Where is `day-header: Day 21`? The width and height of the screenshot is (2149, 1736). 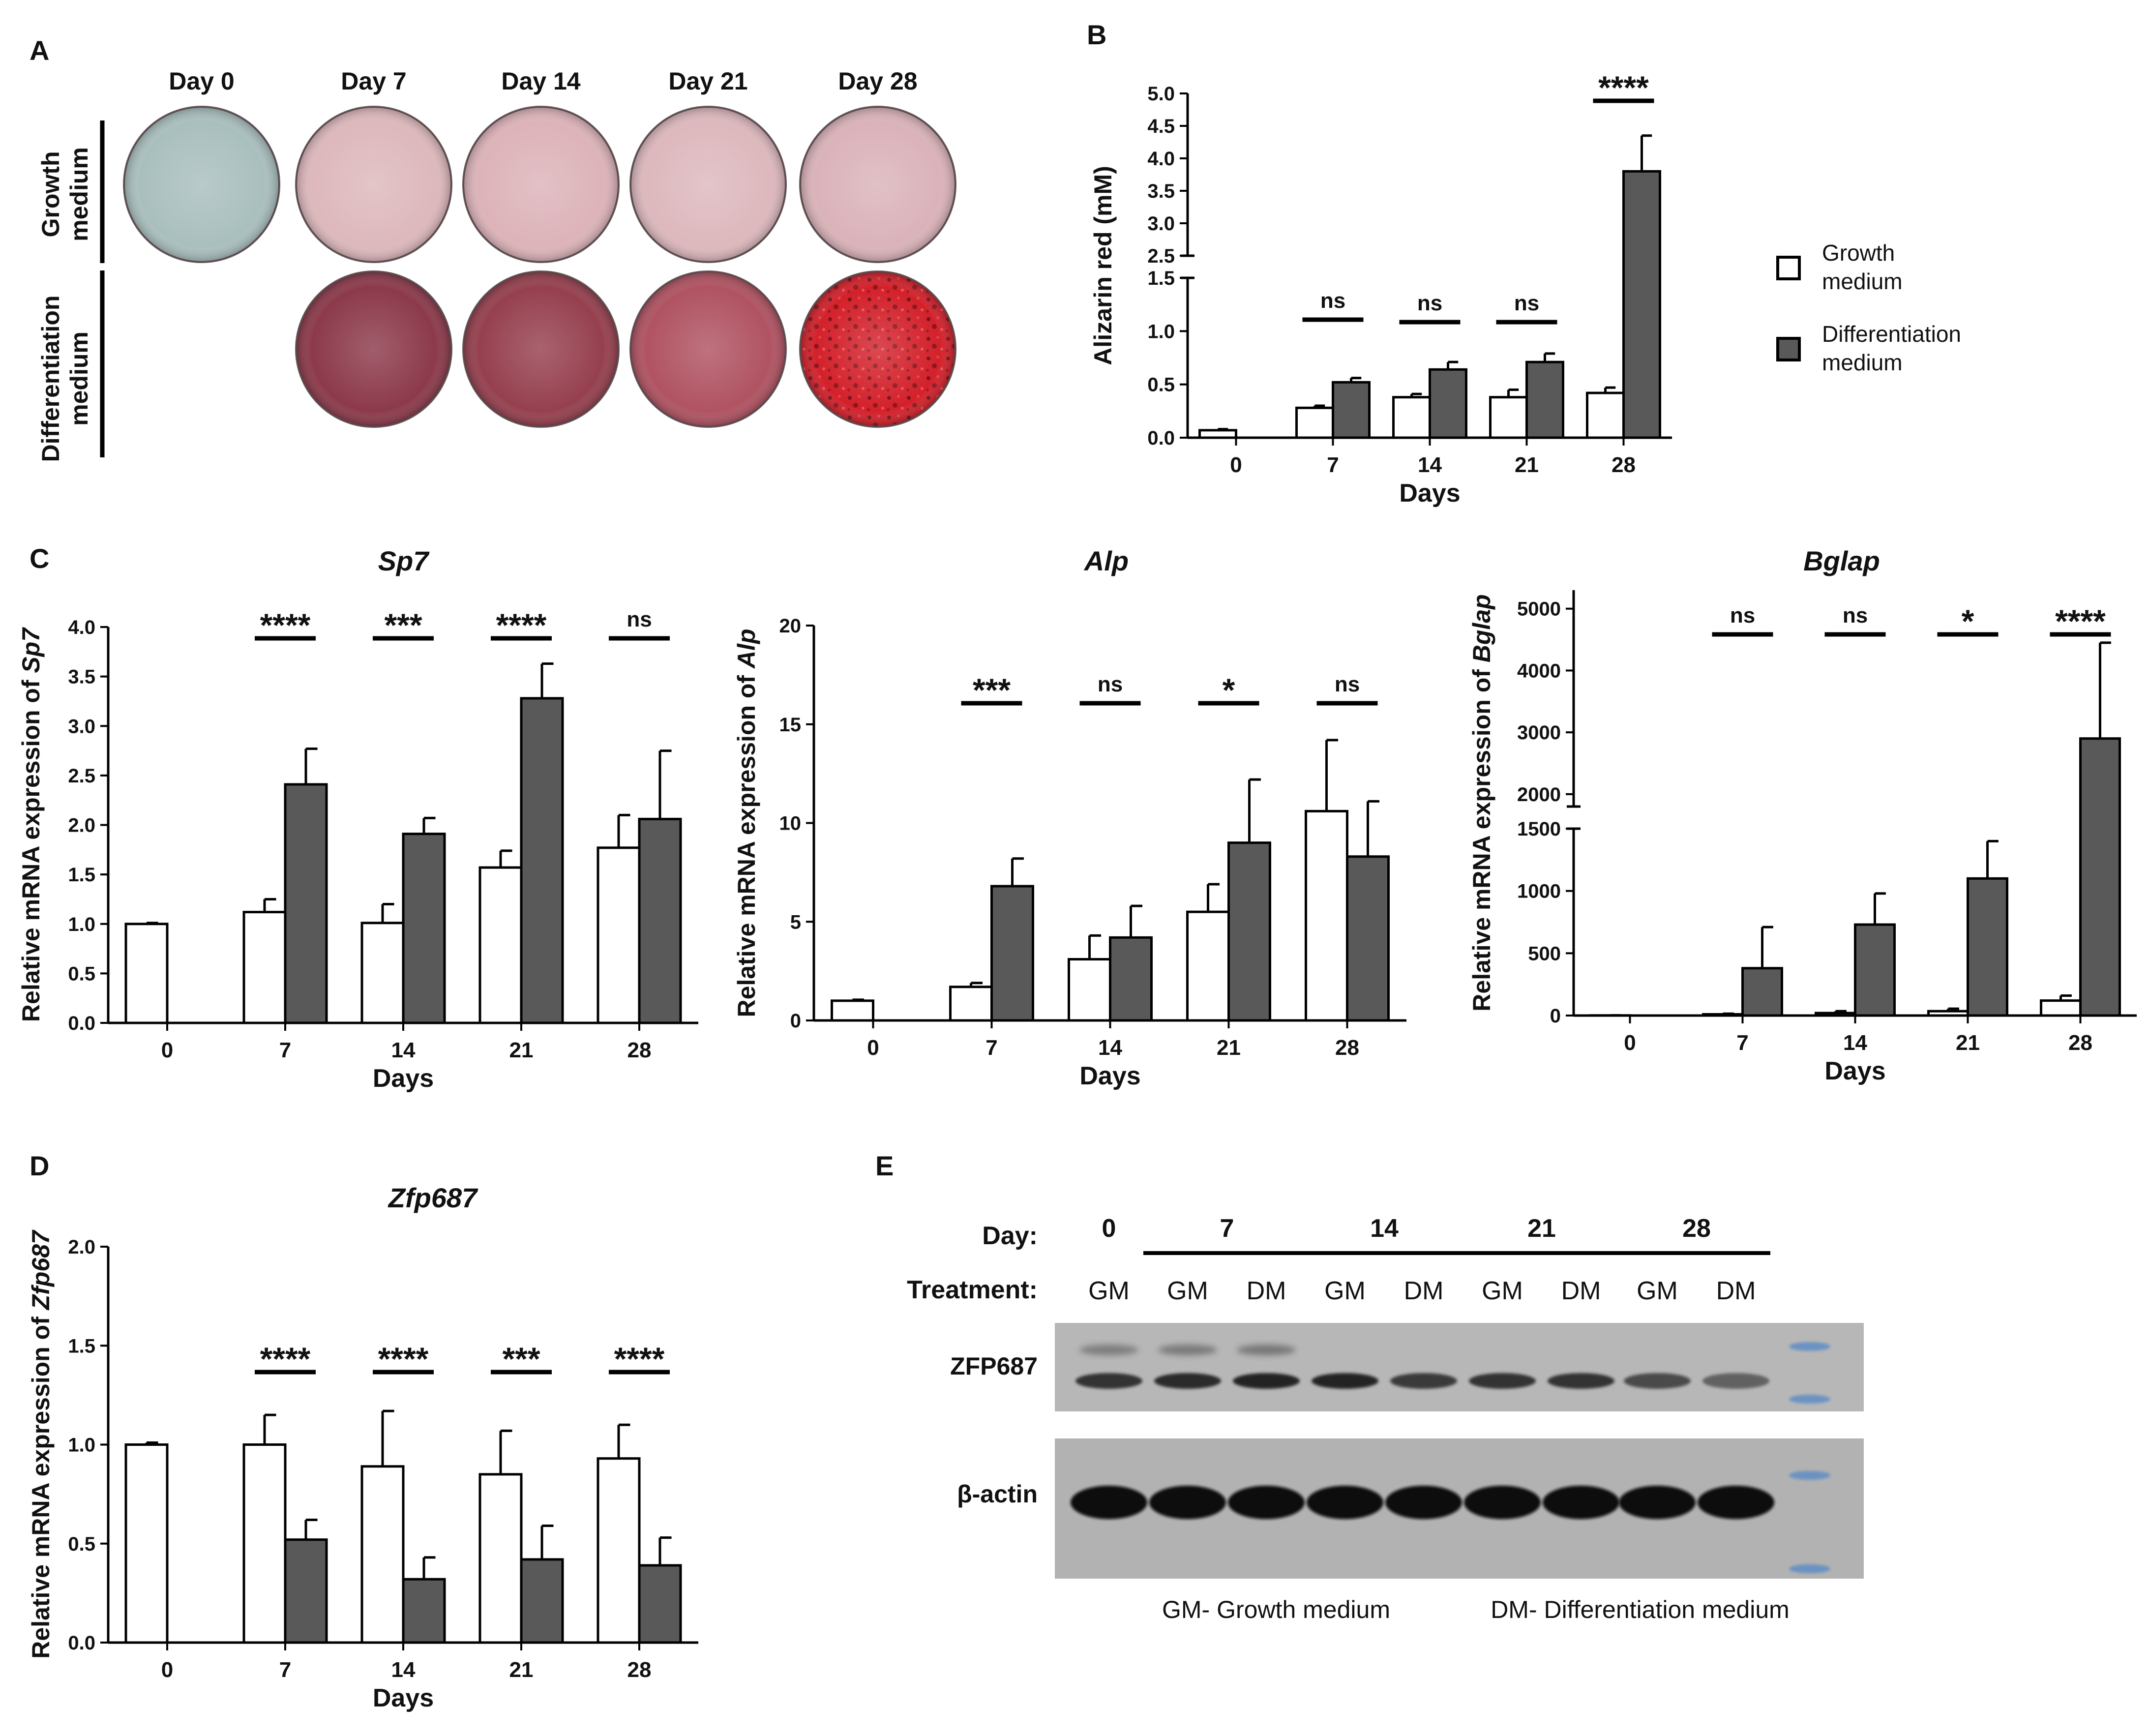 day-header: Day 21 is located at coordinates (707, 81).